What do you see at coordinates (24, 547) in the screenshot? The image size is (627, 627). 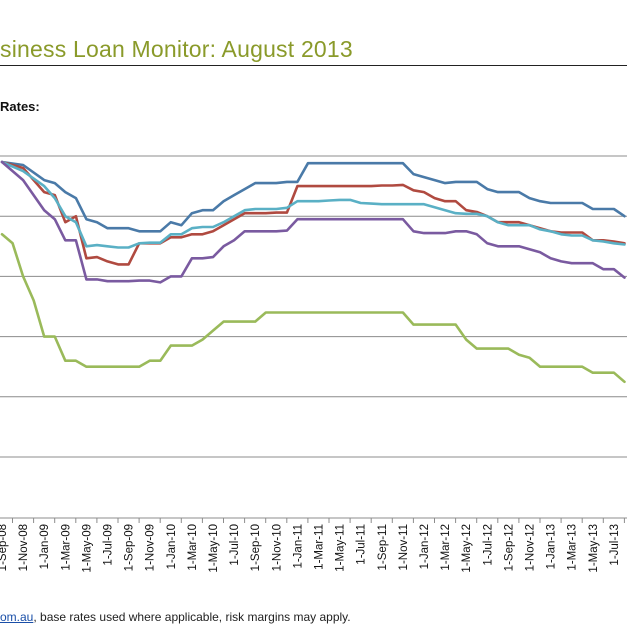 I see `x-tick-label: 1-Nov-08` at bounding box center [24, 547].